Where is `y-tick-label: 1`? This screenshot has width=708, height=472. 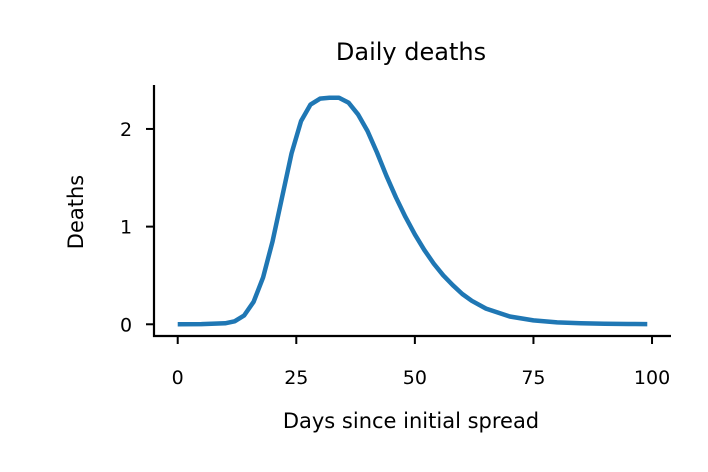 y-tick-label: 1 is located at coordinates (126, 228).